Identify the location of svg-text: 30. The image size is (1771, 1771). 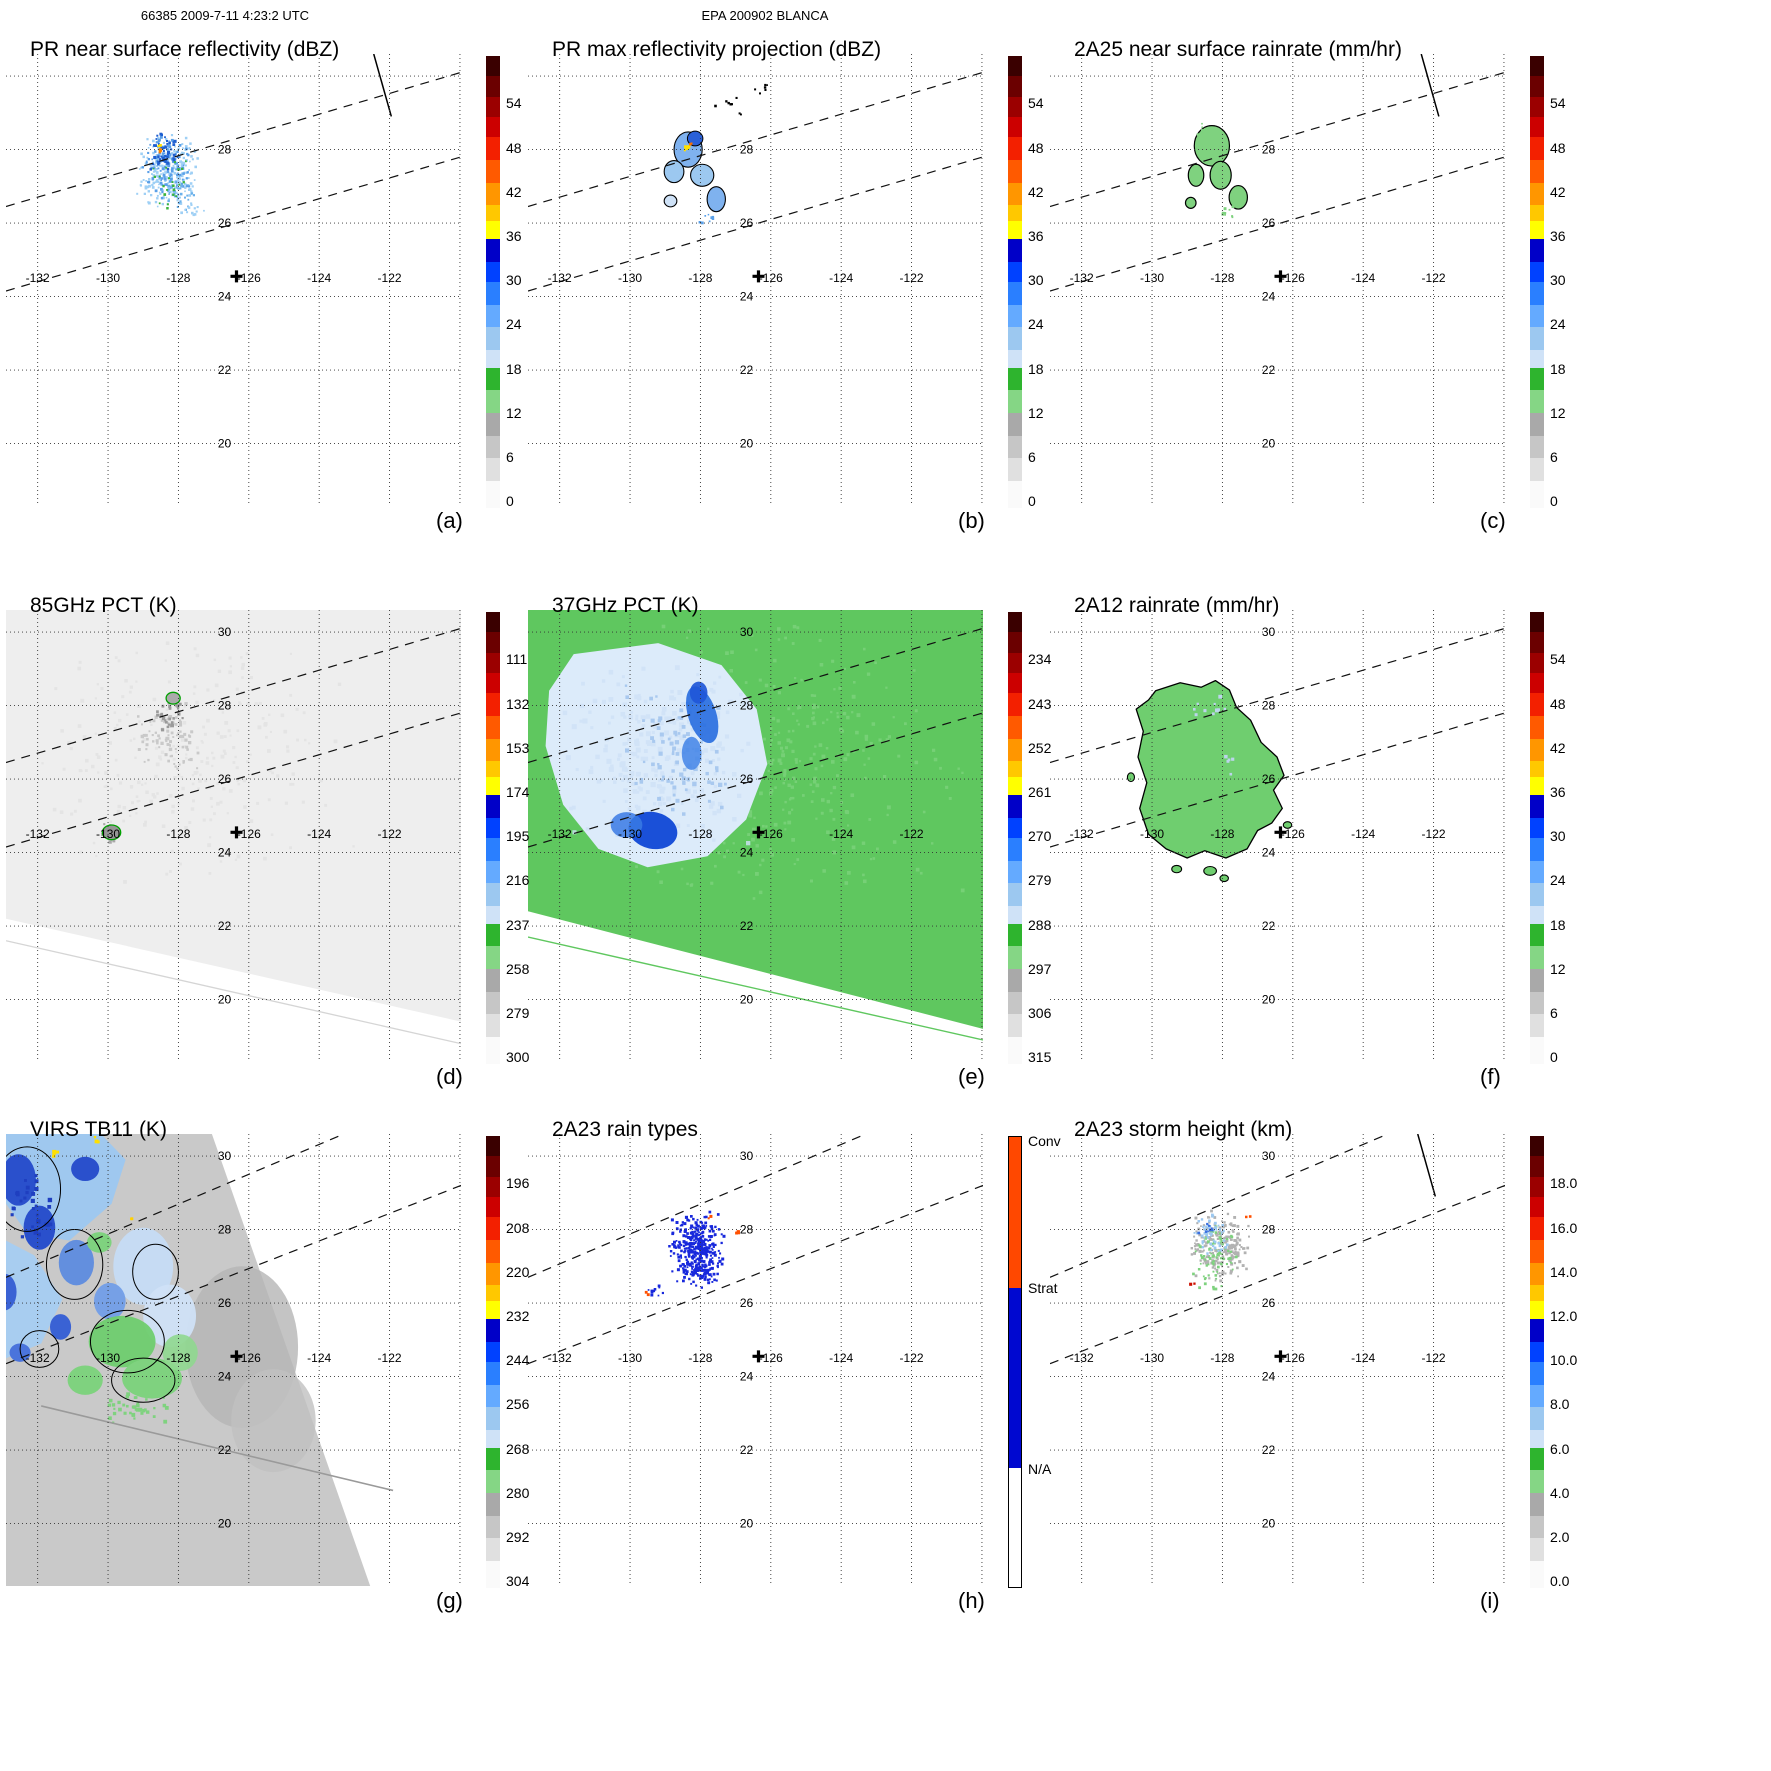
(747, 1156).